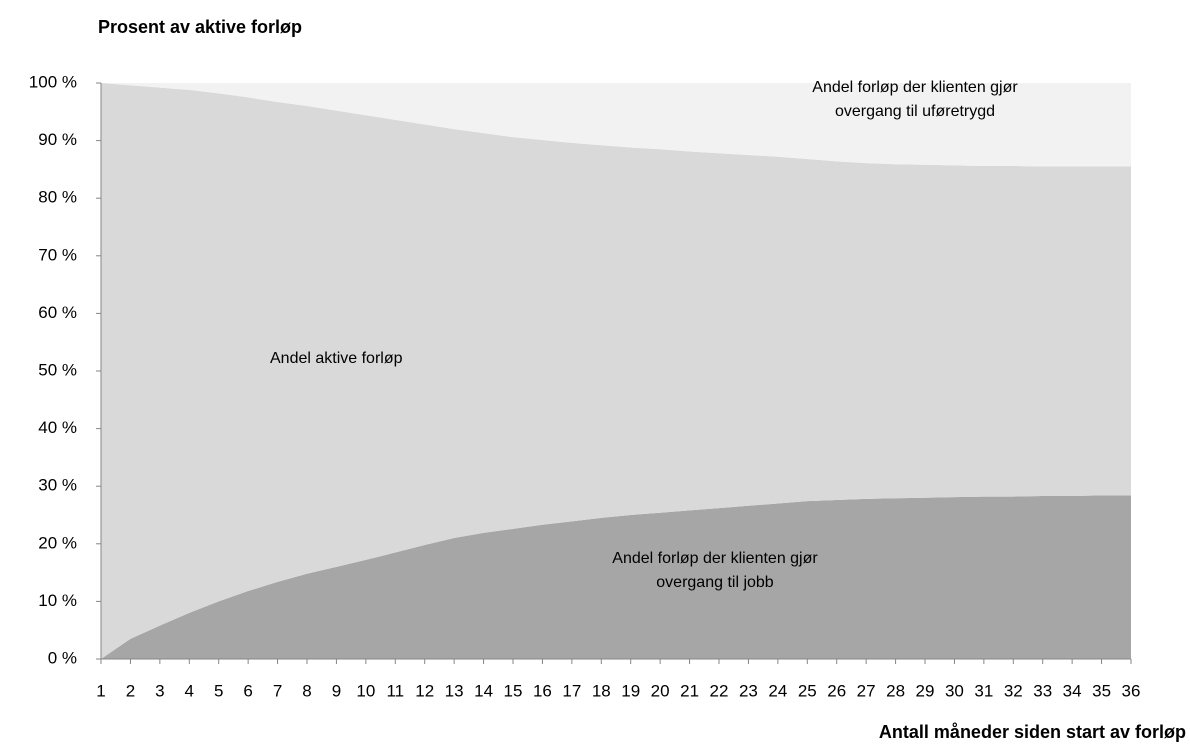 The height and width of the screenshot is (747, 1190). Describe the element at coordinates (895, 690) in the screenshot. I see `x-tick-label: 28` at that location.